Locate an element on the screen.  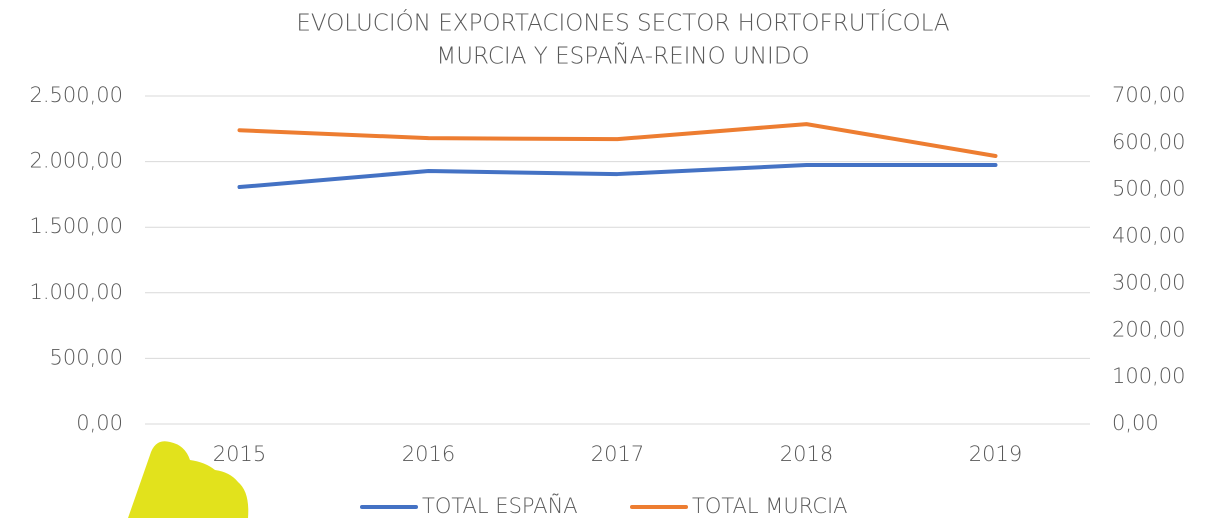
y2-tick-label: 700,00 is located at coordinates (1148, 95).